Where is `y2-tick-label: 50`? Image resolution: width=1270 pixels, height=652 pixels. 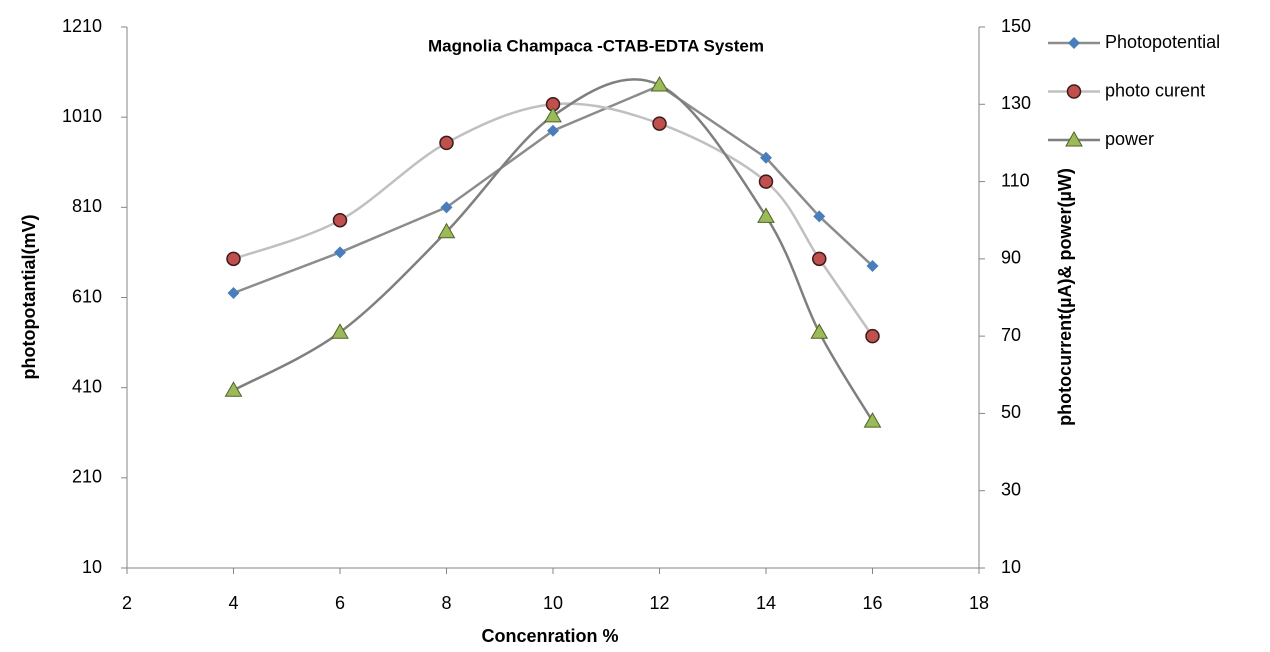 y2-tick-label: 50 is located at coordinates (1011, 412).